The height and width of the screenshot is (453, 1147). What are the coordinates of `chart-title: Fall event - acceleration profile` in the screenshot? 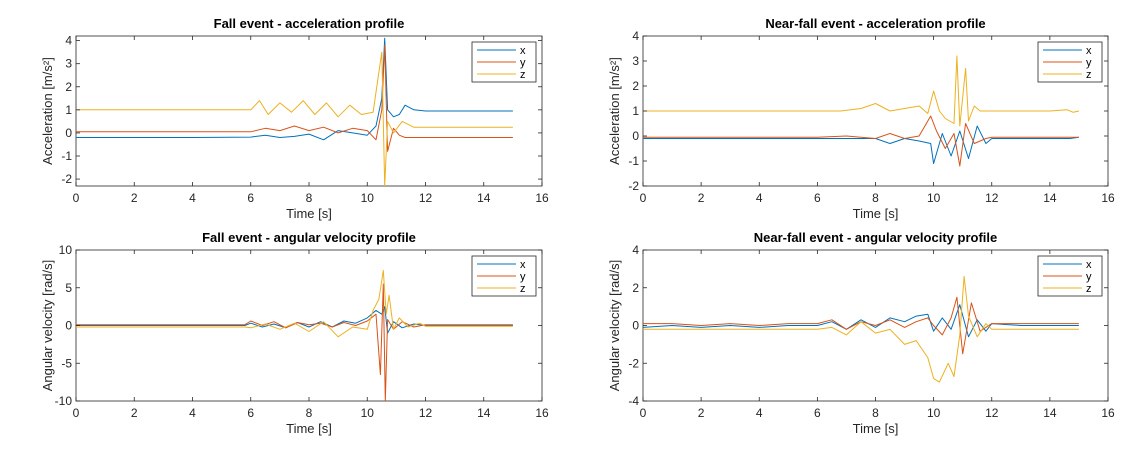 It's located at (309, 23).